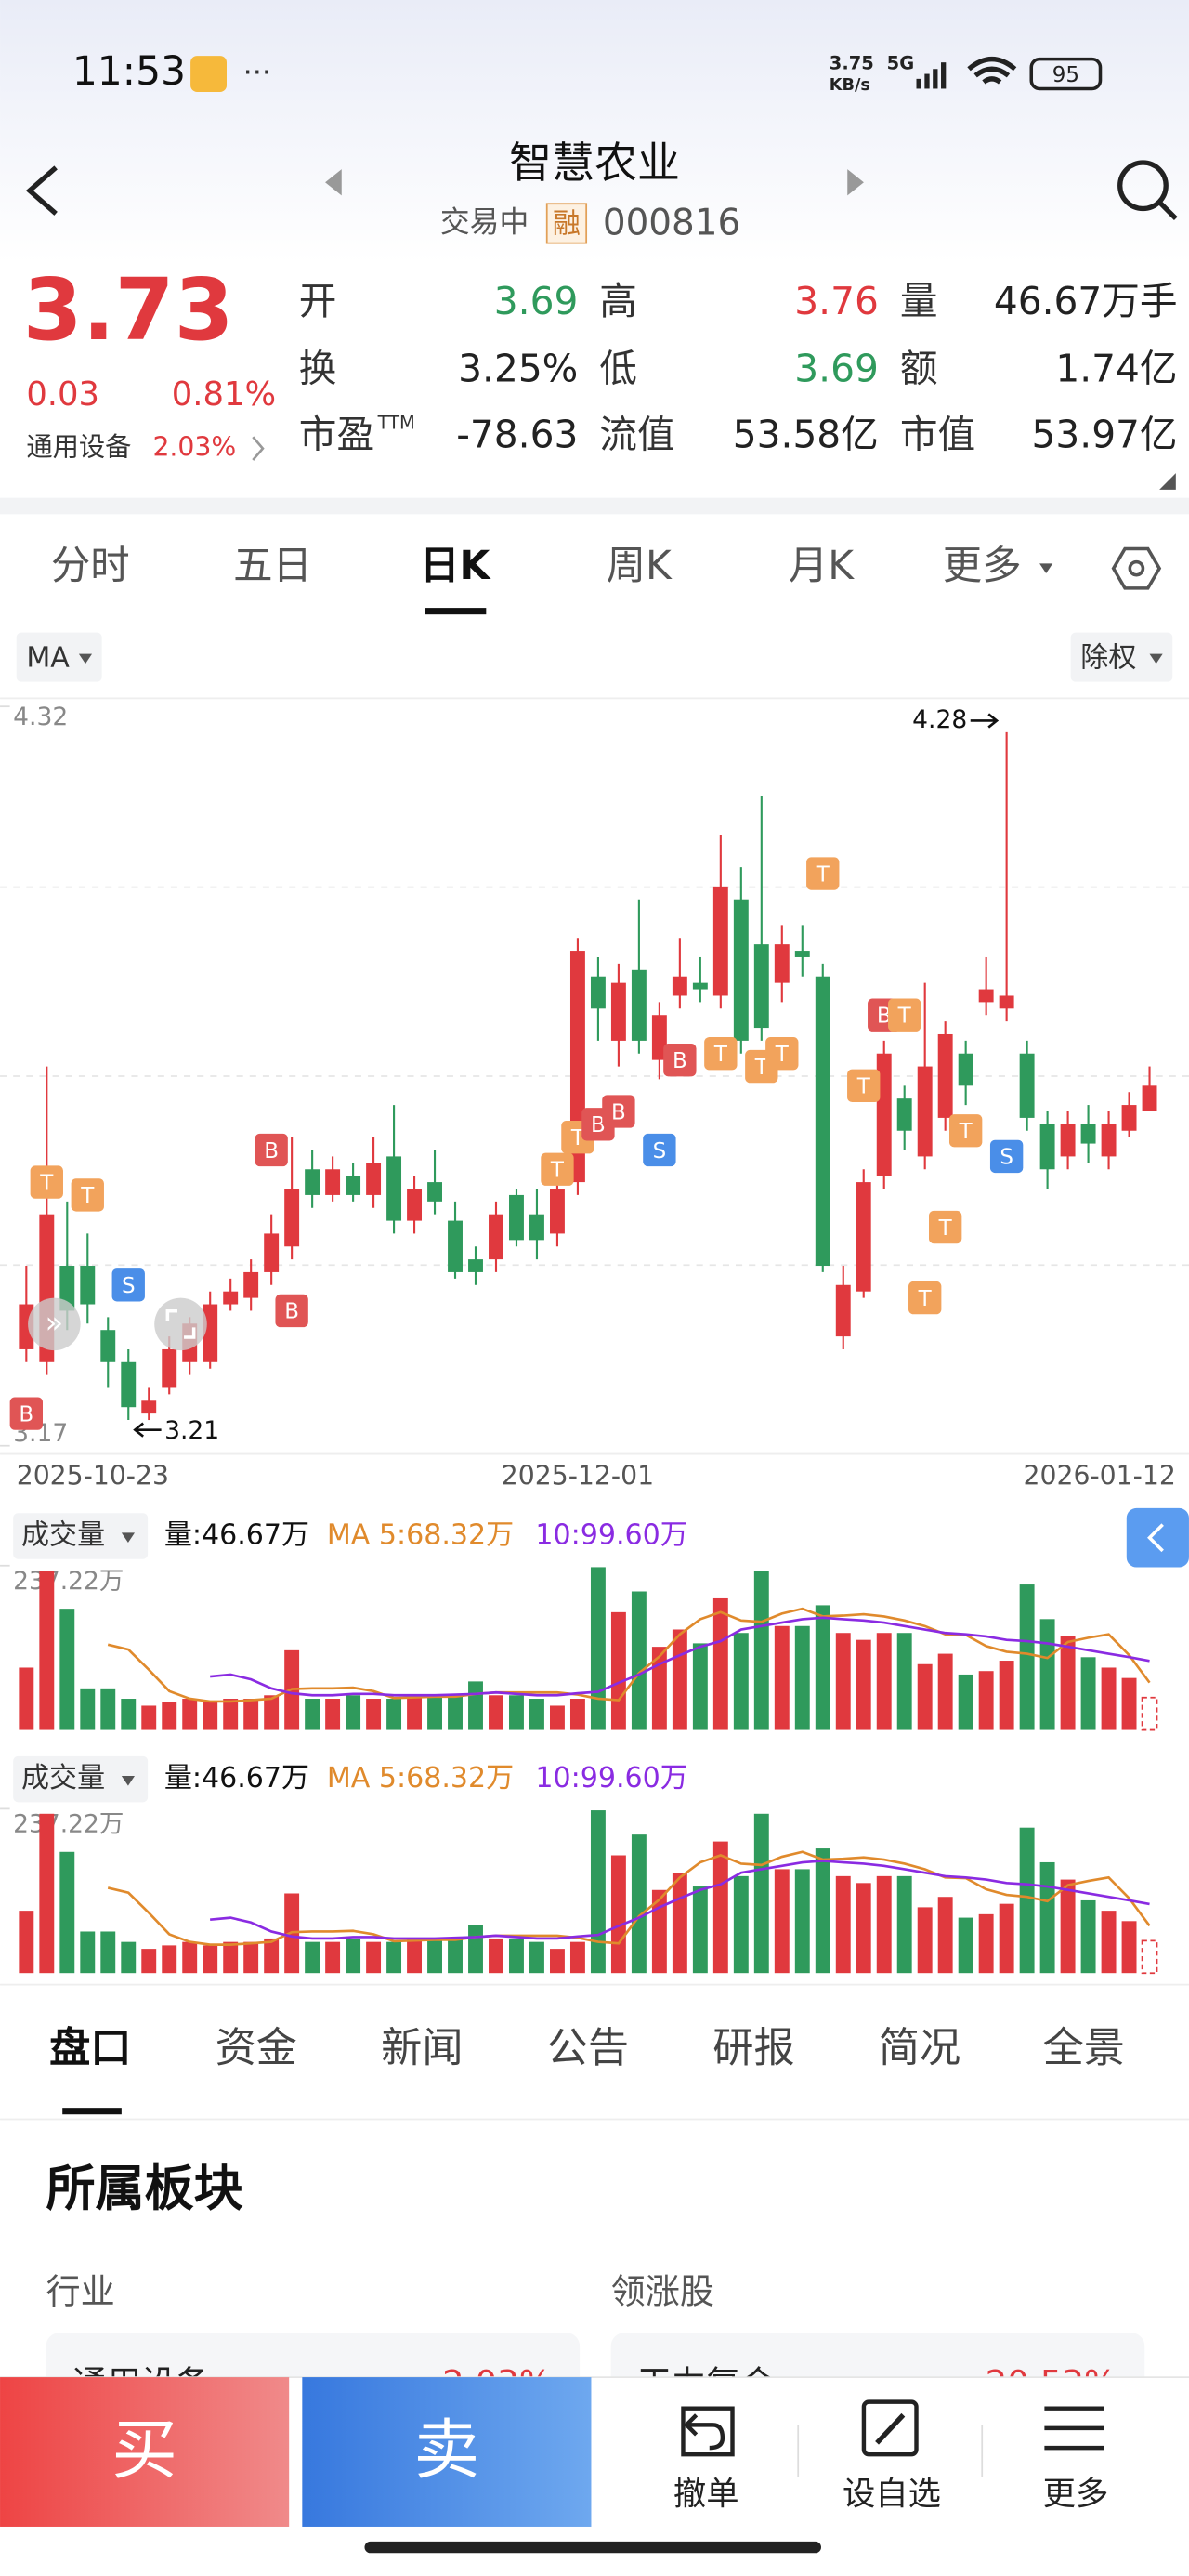 The width and height of the screenshot is (1189, 2576). Describe the element at coordinates (919, 2047) in the screenshot. I see `detail-tab: 简况` at that location.